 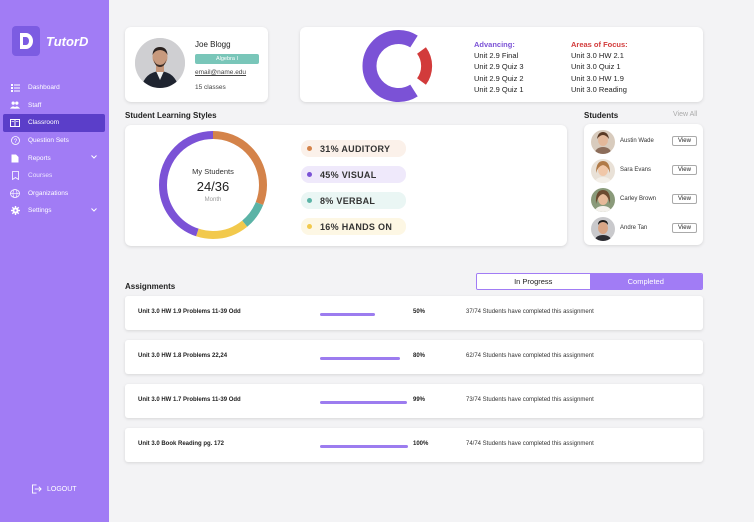 What do you see at coordinates (62, 489) in the screenshot?
I see `logout-label: LOGOUT` at bounding box center [62, 489].